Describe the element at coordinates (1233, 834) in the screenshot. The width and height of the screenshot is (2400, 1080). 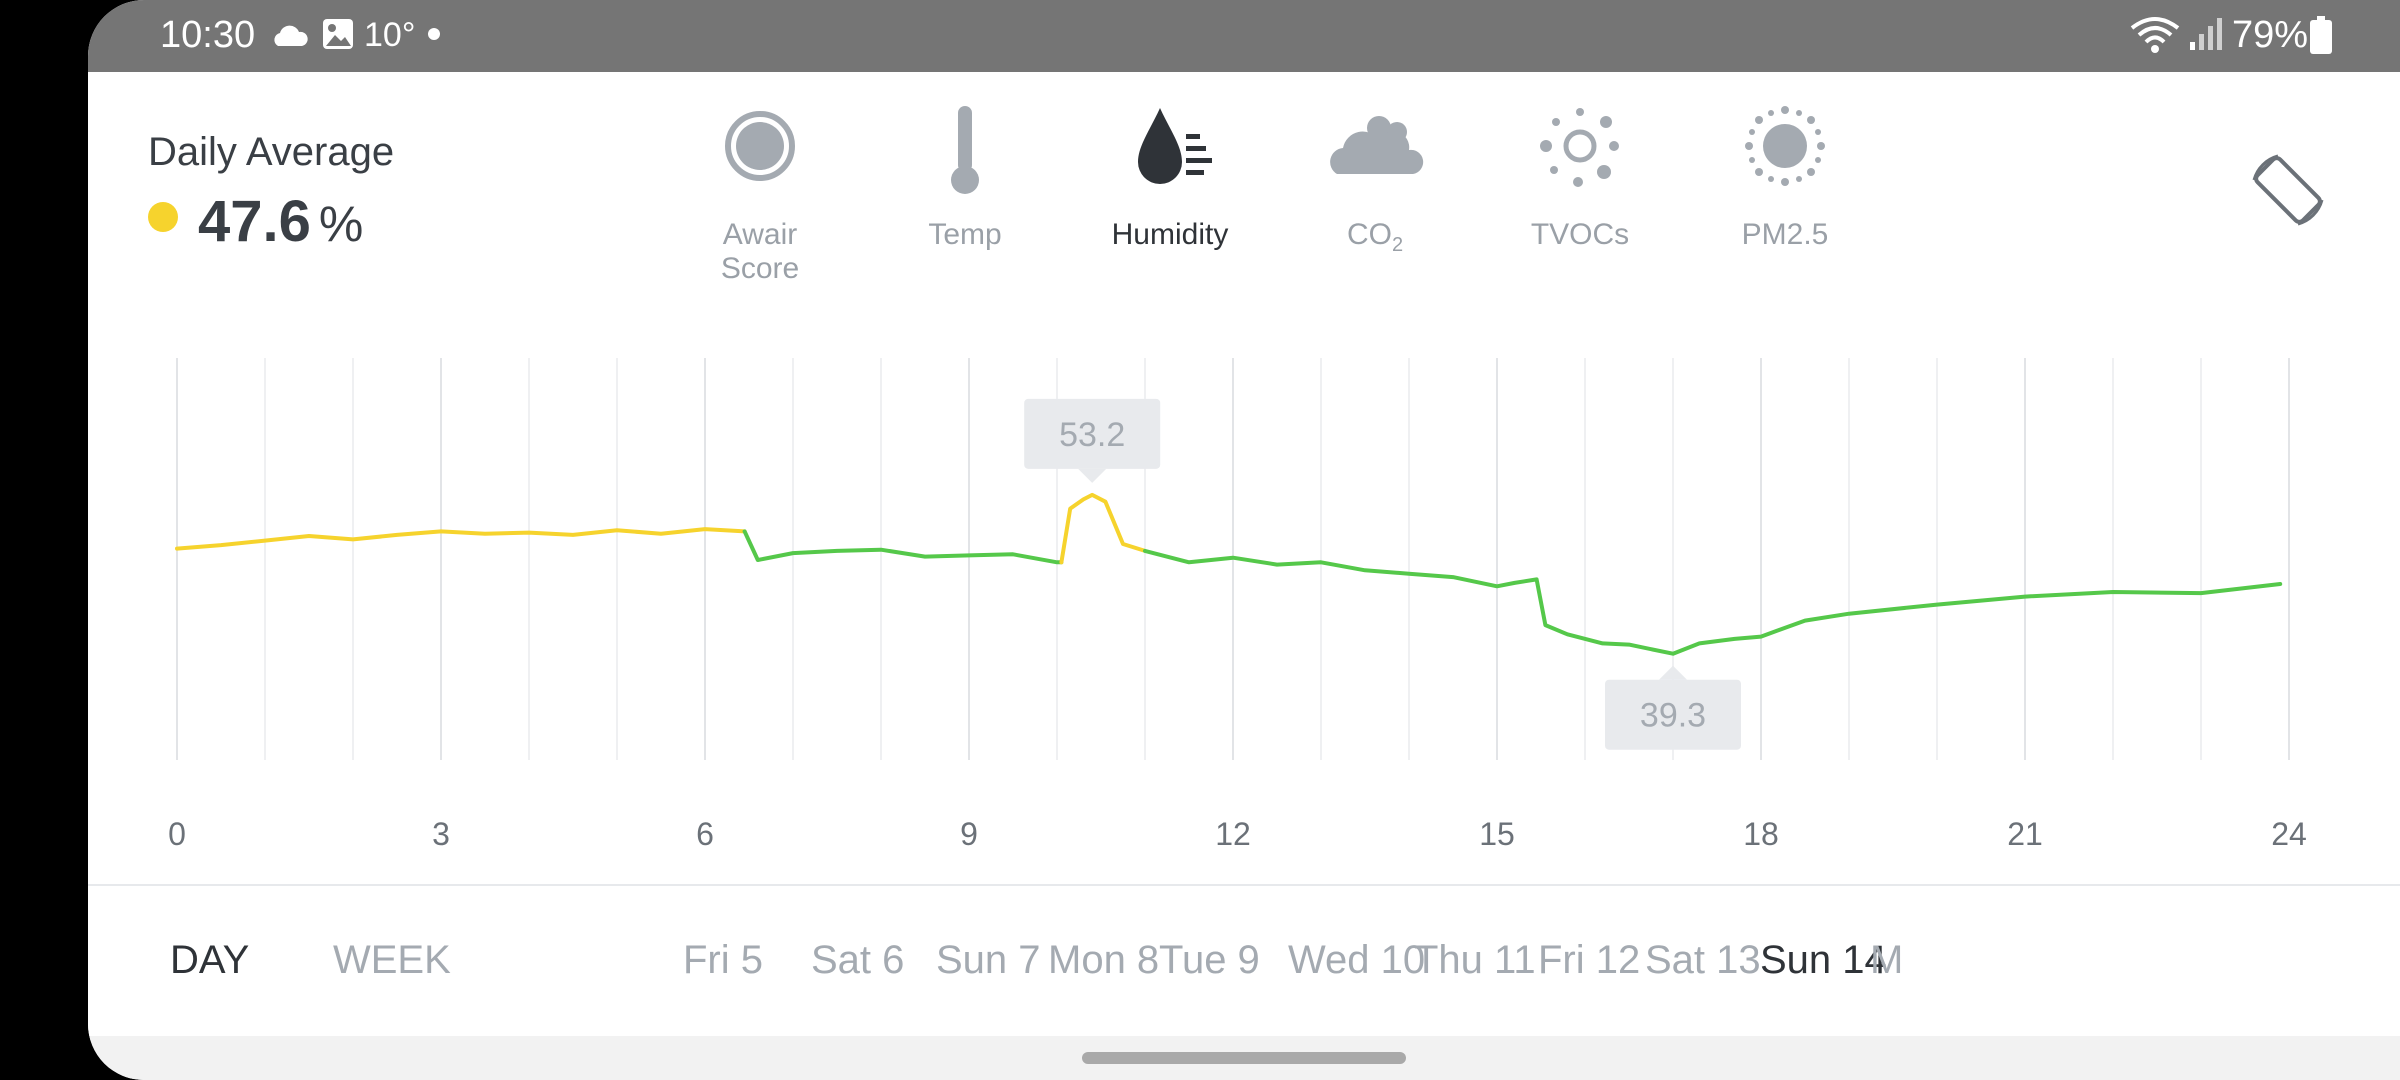
I see `x-tick-label: 12` at that location.